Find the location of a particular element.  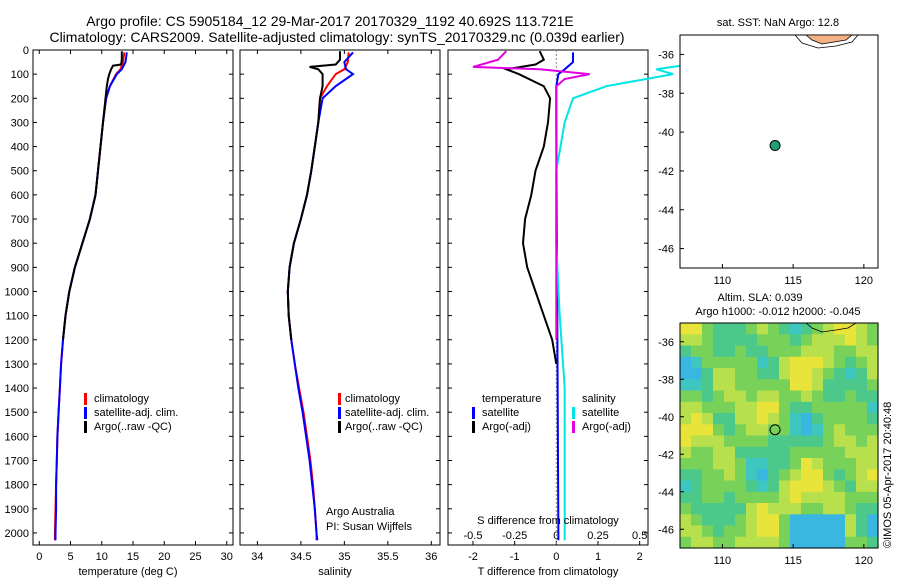

x-tick-label: 34.5 is located at coordinates (300, 557).